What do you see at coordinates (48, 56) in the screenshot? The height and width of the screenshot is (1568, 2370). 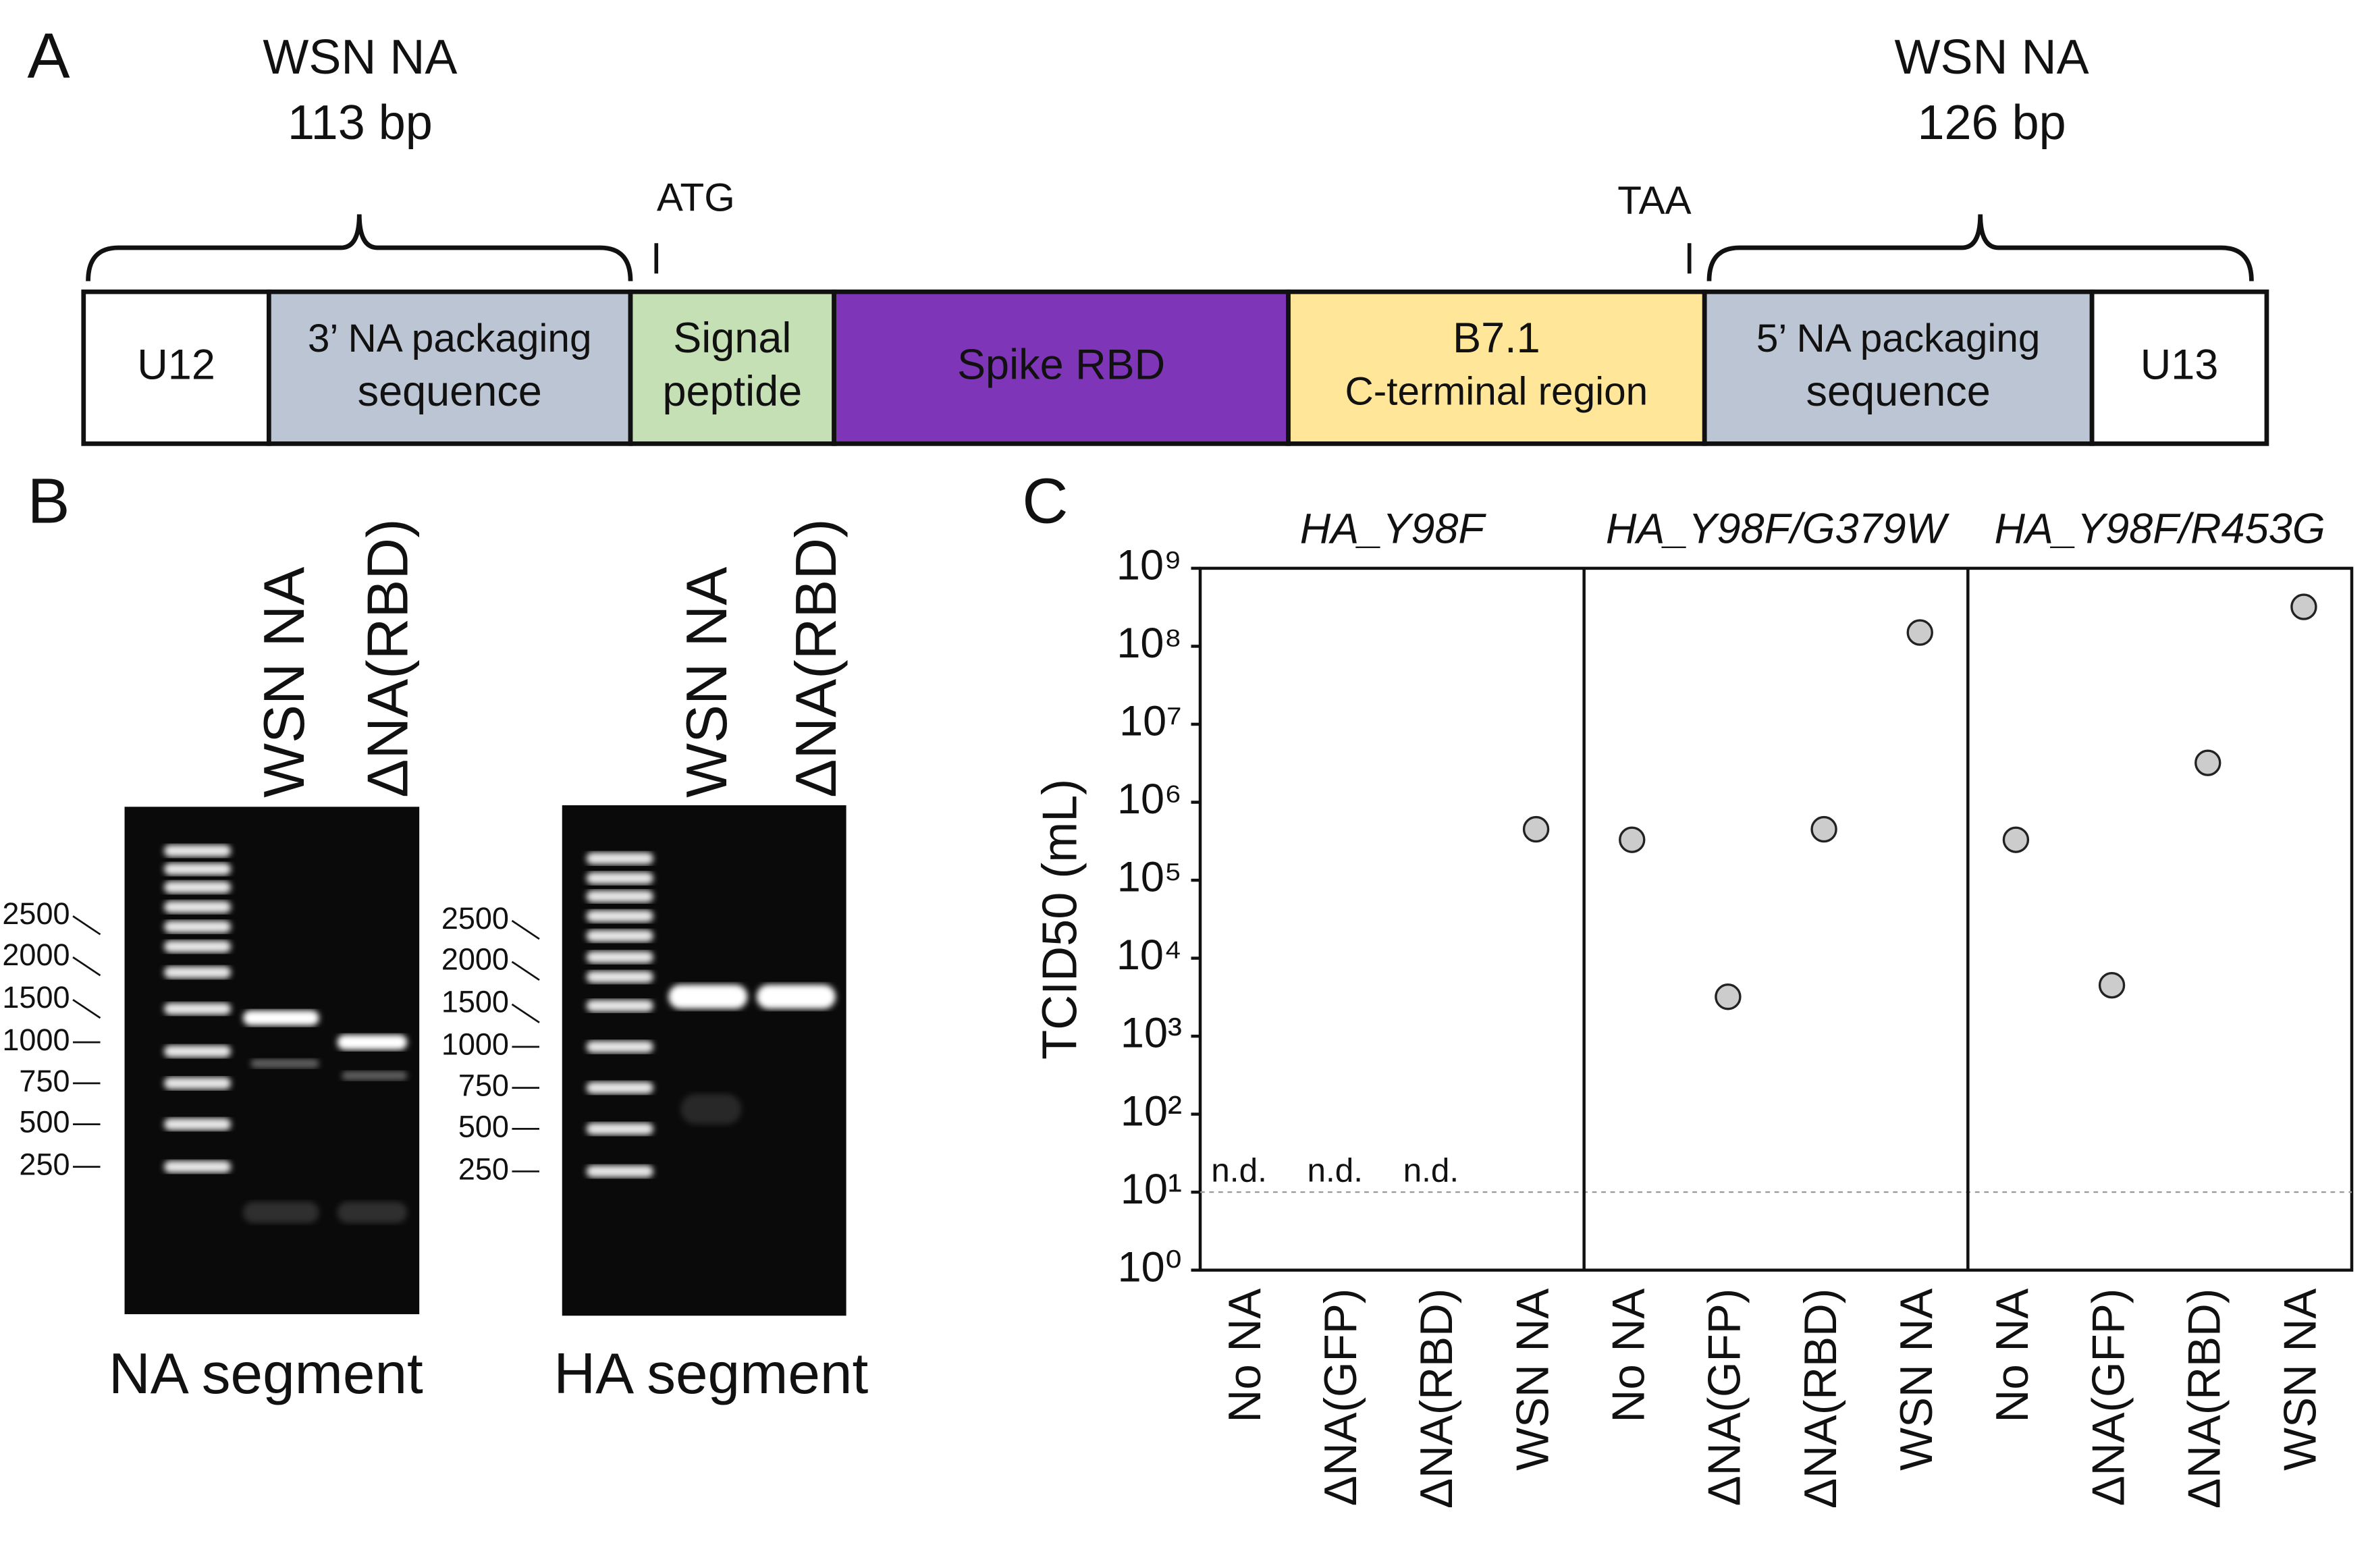 I see `panel-label: A` at bounding box center [48, 56].